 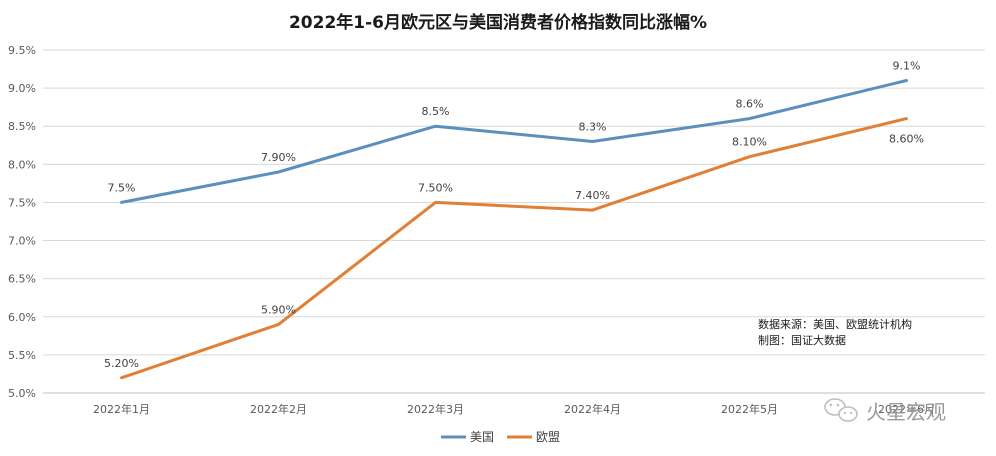 What do you see at coordinates (22, 222) in the screenshot?
I see `y-axis-ticks: 5.0% 5.5% 6.0% 6.5% 7.0% 7.5% 8.0% 8.5% 9.0% 9.5%` at bounding box center [22, 222].